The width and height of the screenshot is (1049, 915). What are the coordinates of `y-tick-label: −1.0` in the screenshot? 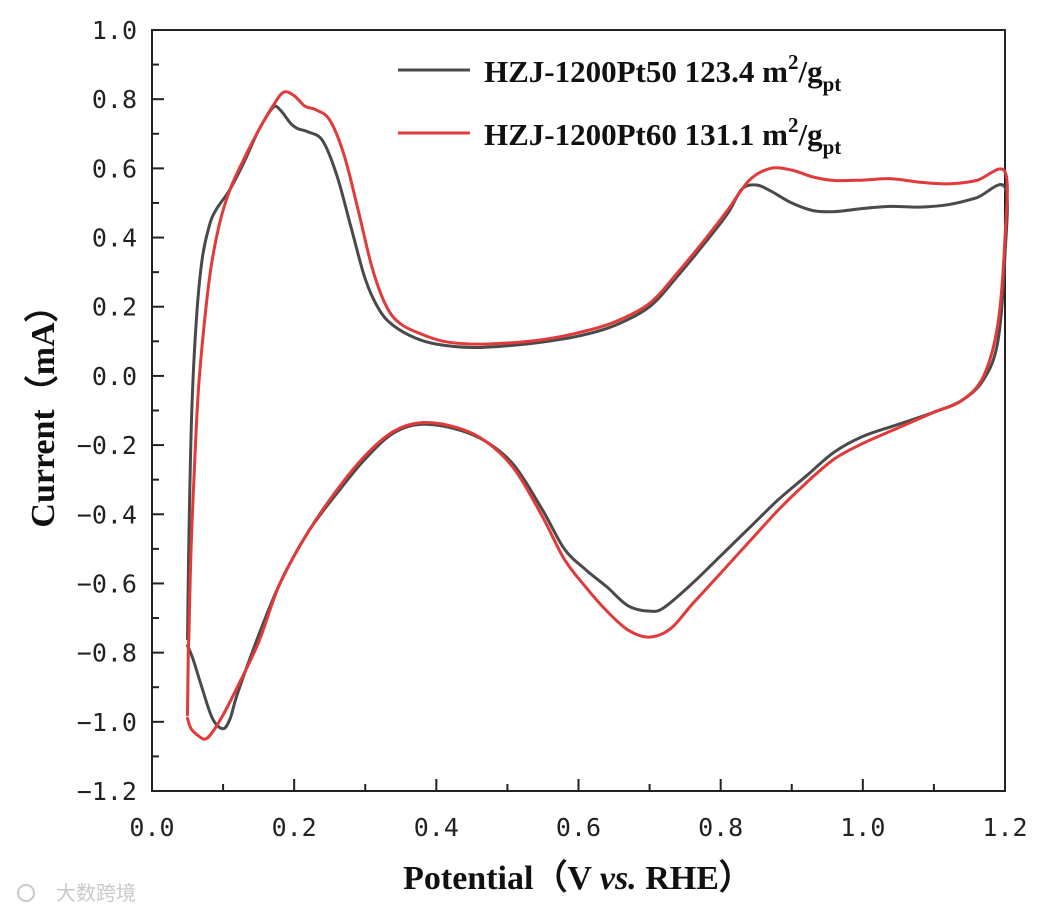 It's located at (107, 722).